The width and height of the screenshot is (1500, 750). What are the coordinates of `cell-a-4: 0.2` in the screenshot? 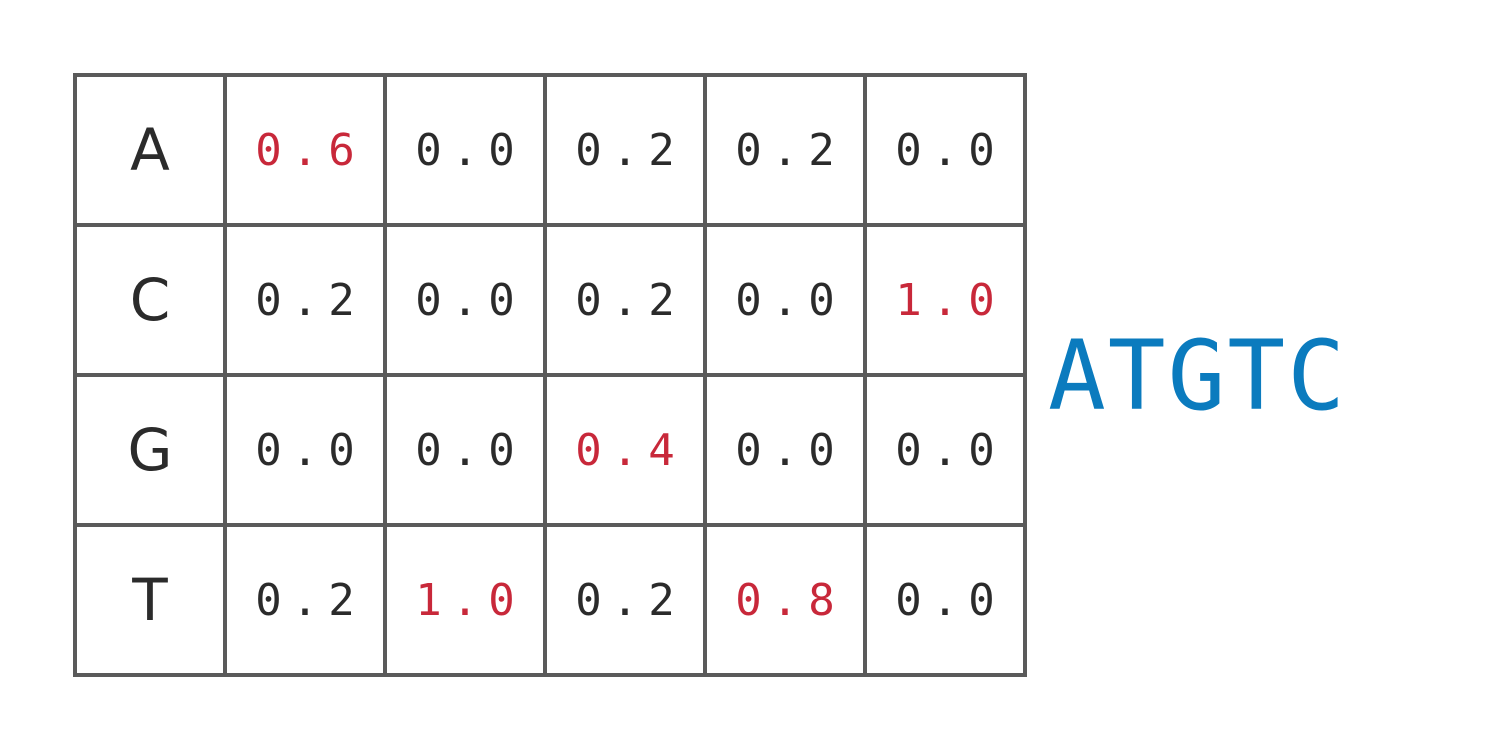 It's located at (785, 150).